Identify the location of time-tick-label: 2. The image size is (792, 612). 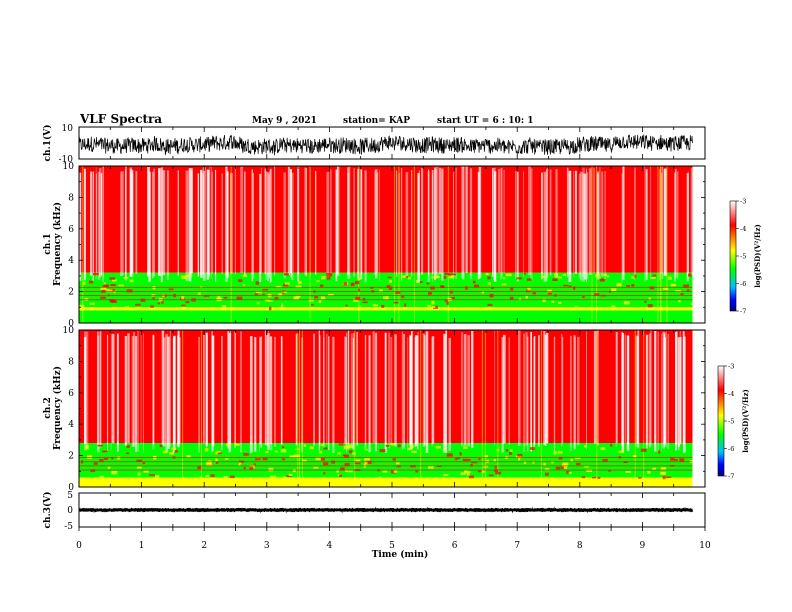
(204, 546).